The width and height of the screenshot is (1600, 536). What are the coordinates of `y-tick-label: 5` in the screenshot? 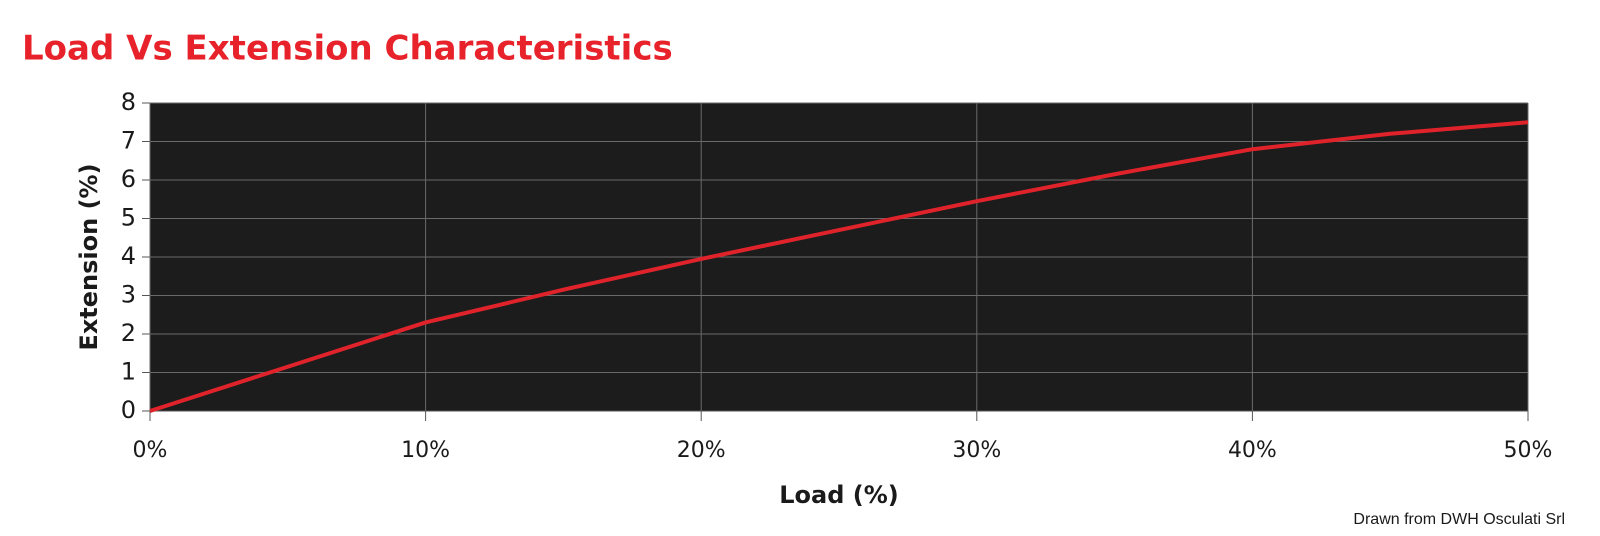 It's located at (128, 218).